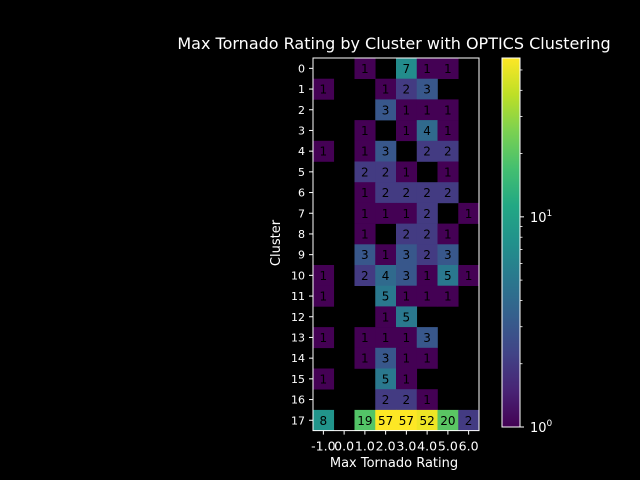 The image size is (640, 480). Describe the element at coordinates (298, 296) in the screenshot. I see `y-tick-label: 11` at that location.